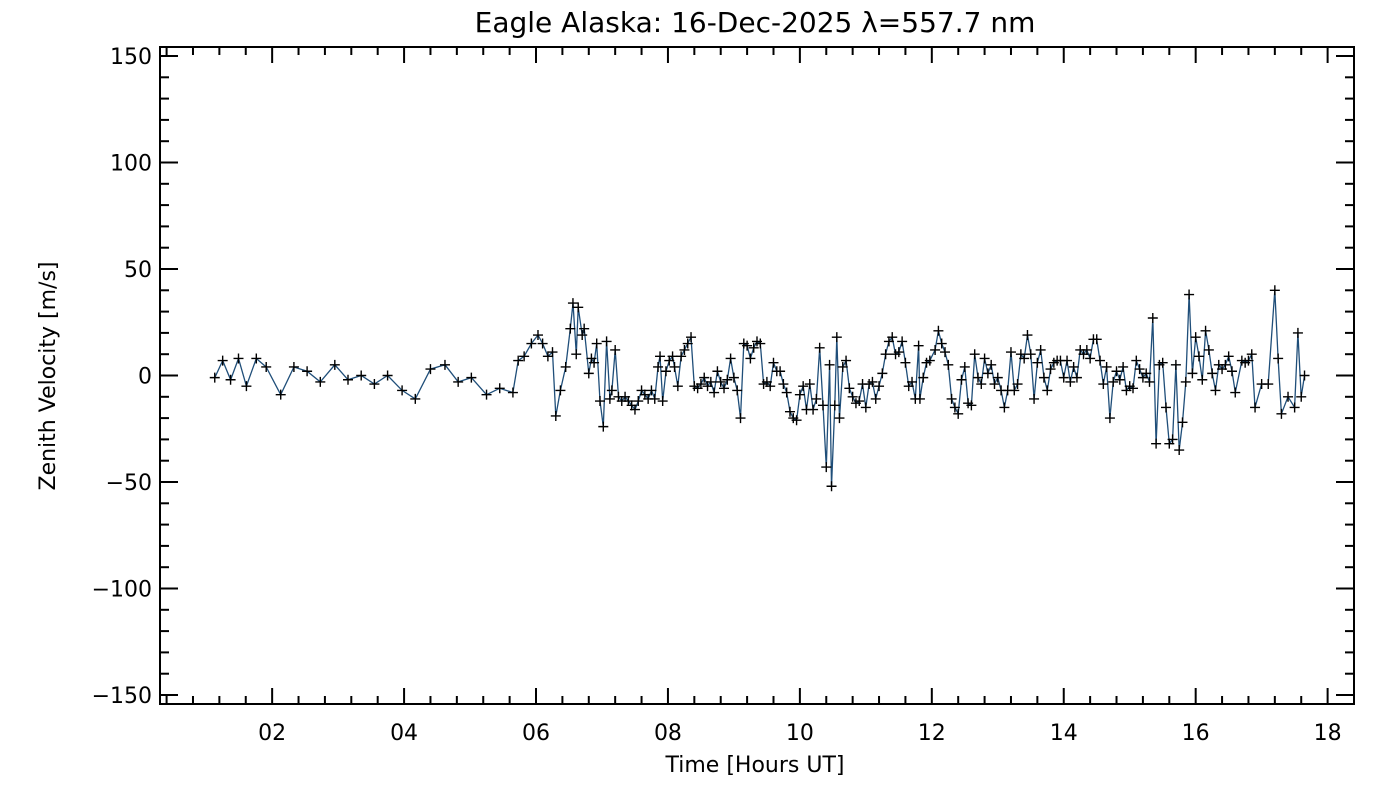  Describe the element at coordinates (122, 590) in the screenshot. I see `y-tick-label: −100` at that location.